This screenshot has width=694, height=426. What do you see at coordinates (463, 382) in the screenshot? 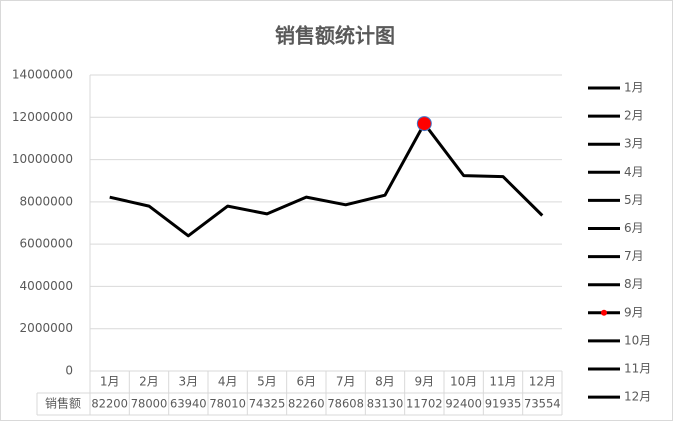
I see `x-tick-label: 10月` at bounding box center [463, 382].